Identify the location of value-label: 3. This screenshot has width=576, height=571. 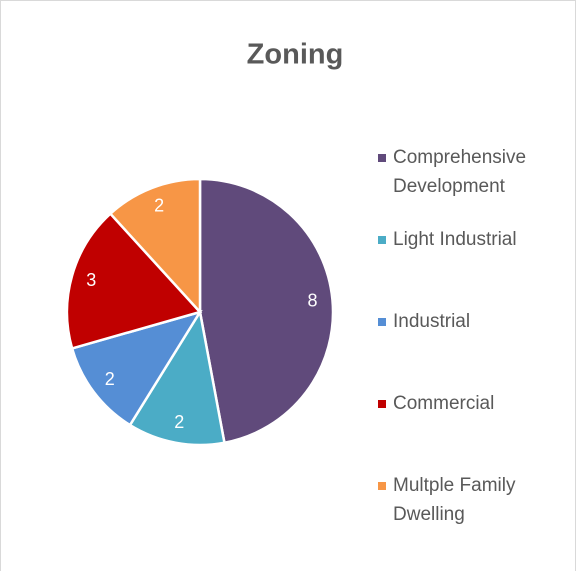
(91, 280).